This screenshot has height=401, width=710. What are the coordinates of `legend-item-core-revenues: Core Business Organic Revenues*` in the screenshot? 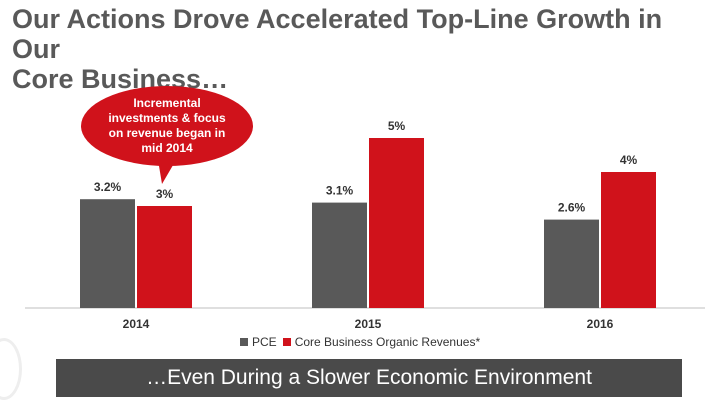 It's located at (381, 342).